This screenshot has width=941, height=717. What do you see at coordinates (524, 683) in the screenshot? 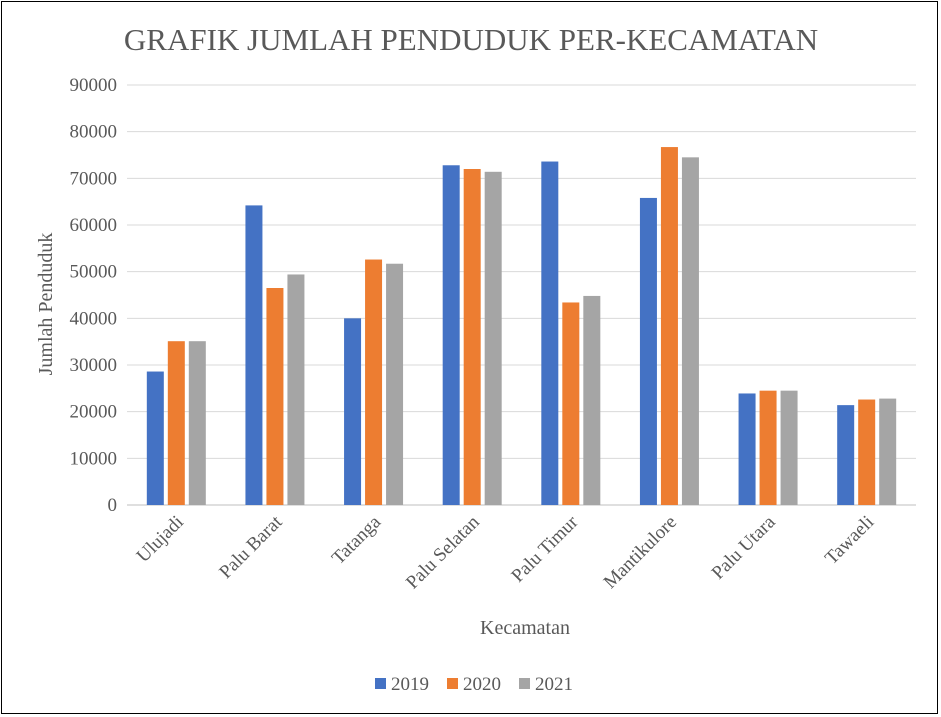
I see `legend-swatch-2021` at bounding box center [524, 683].